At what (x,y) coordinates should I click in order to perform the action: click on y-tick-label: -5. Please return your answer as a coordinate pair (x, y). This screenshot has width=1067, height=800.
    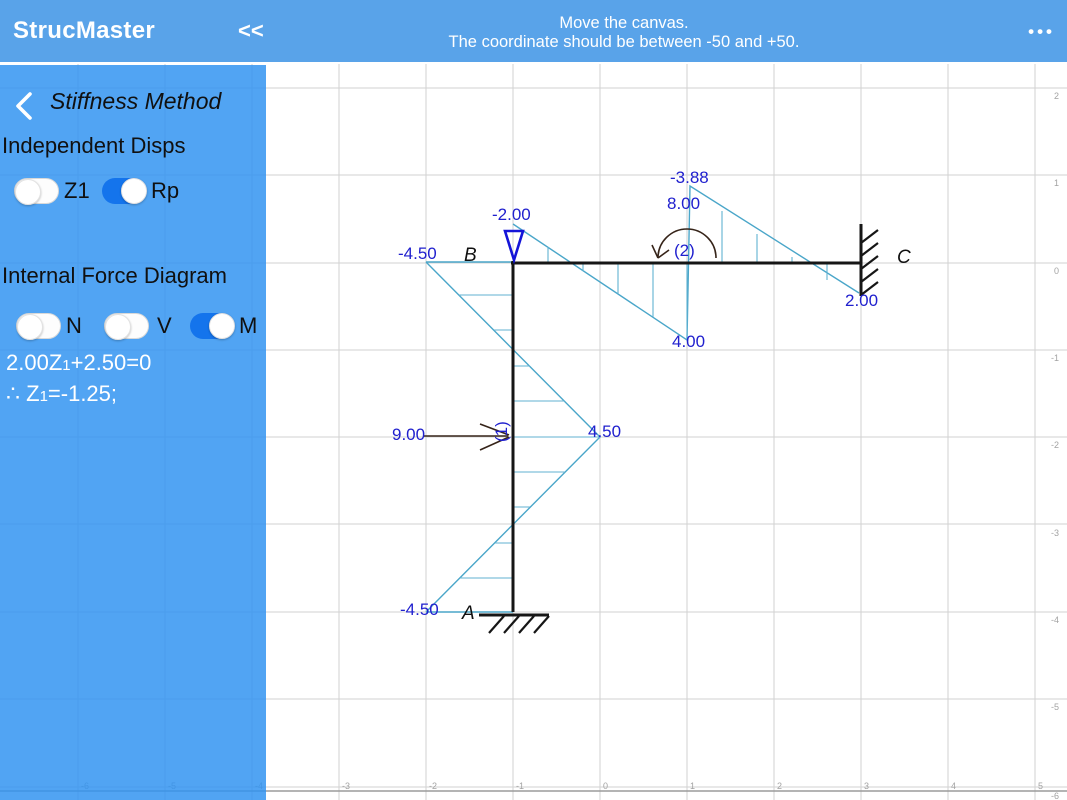
    Looking at the image, I should click on (1055, 707).